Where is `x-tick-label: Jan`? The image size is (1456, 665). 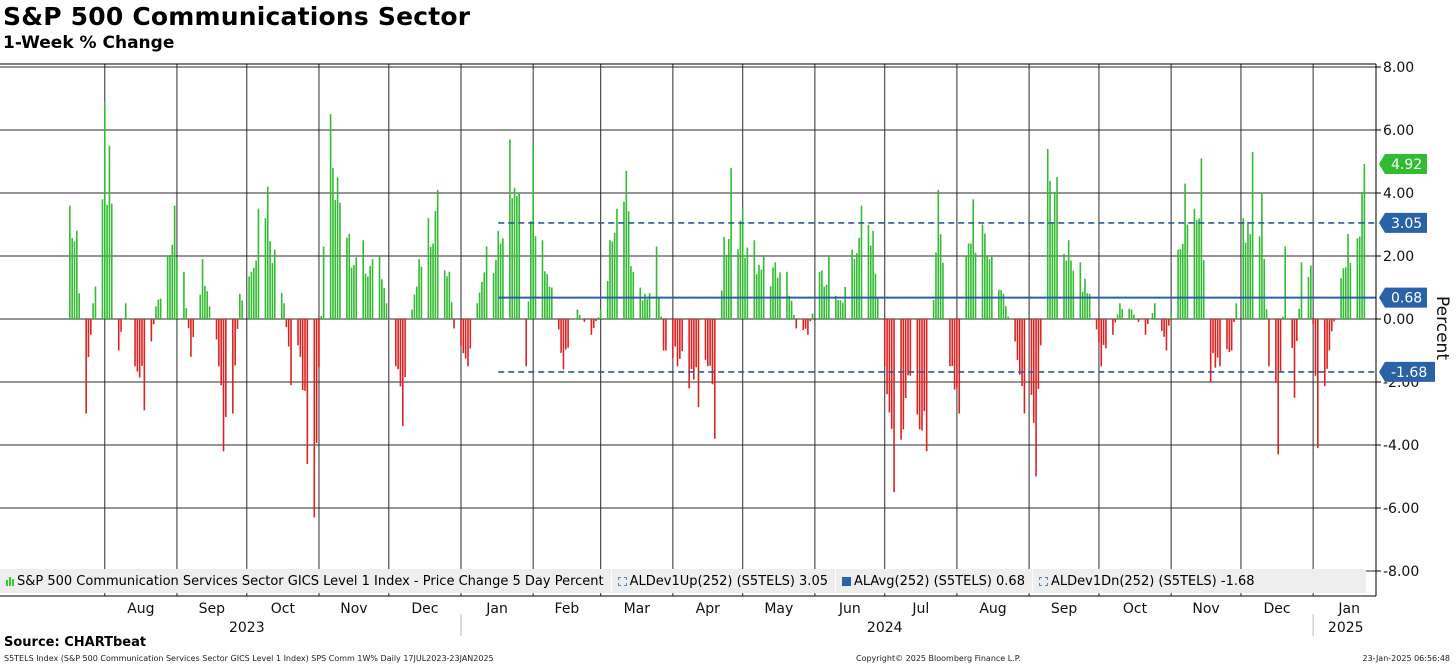 x-tick-label: Jan is located at coordinates (1348, 609).